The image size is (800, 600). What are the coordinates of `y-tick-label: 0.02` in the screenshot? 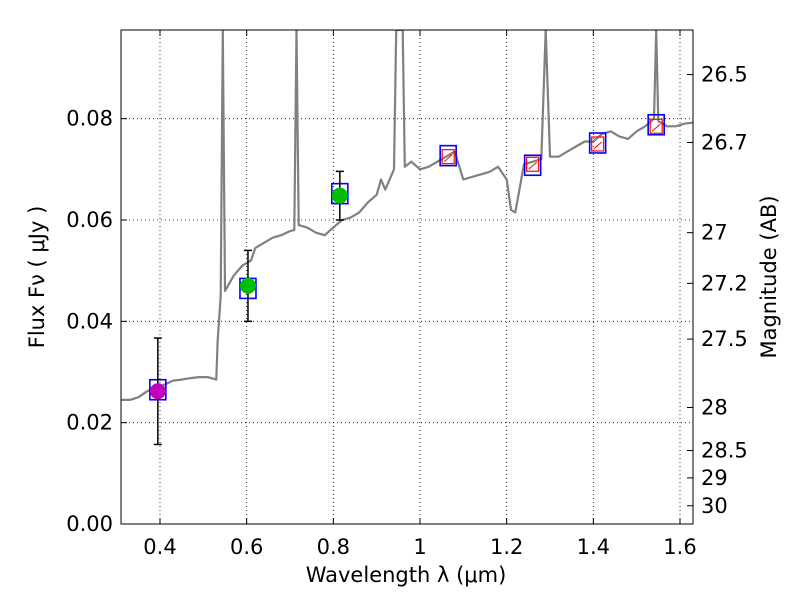 It's located at (89, 423).